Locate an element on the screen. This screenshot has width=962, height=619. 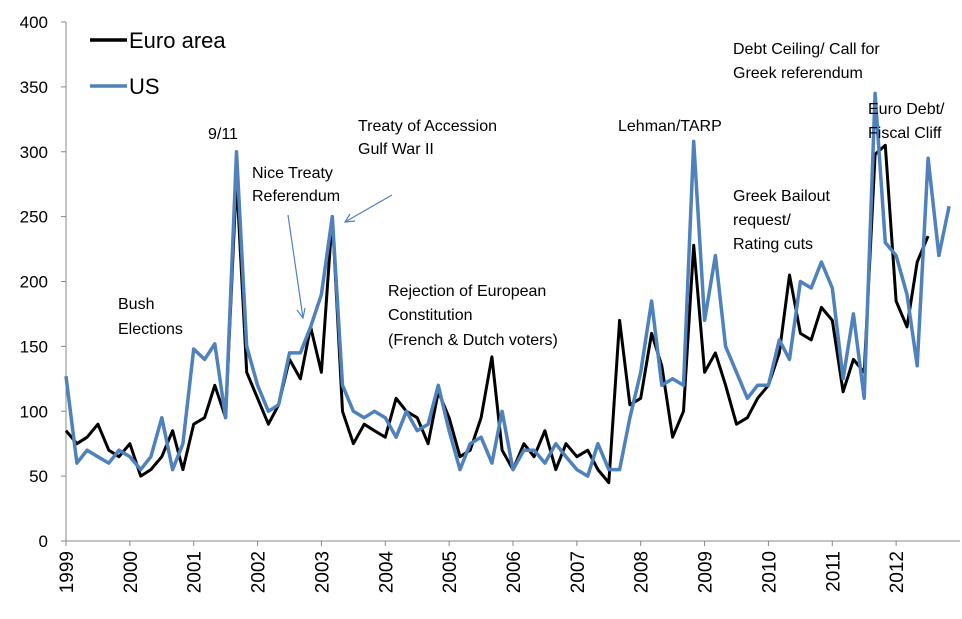
y-tick-label: 400 is located at coordinates (34, 22).